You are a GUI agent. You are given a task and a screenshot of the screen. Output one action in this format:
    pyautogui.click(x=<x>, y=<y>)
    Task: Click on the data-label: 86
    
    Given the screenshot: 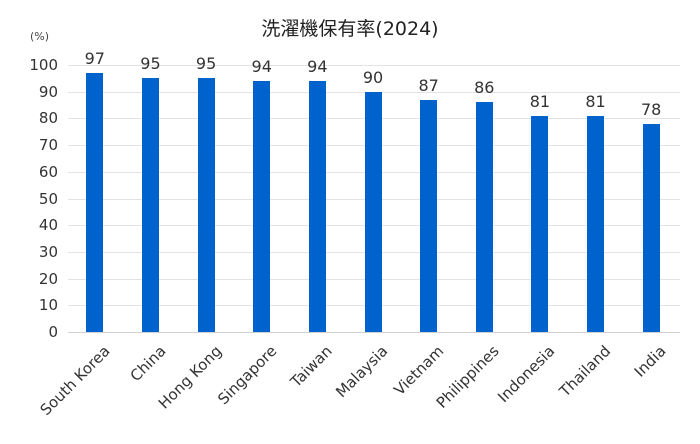 What is the action you would take?
    pyautogui.click(x=484, y=88)
    